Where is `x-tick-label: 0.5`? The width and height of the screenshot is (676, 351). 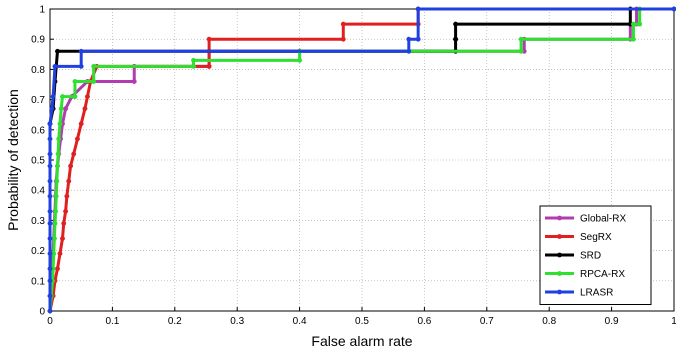
x-tick-label: 0.5 is located at coordinates (362, 321).